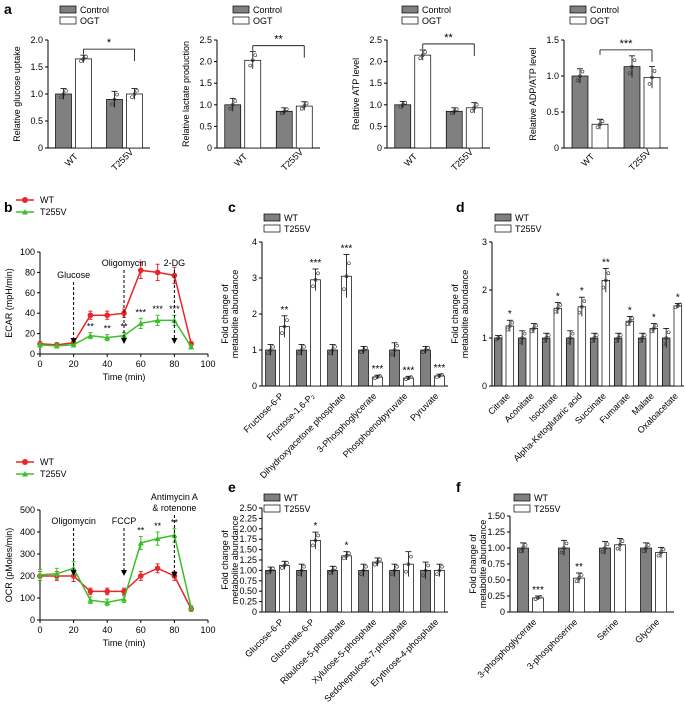 This screenshot has width=685, height=724. What do you see at coordinates (506, 648) in the screenshot?
I see `x-tick-label: 3-phosphoglycerate` at bounding box center [506, 648].